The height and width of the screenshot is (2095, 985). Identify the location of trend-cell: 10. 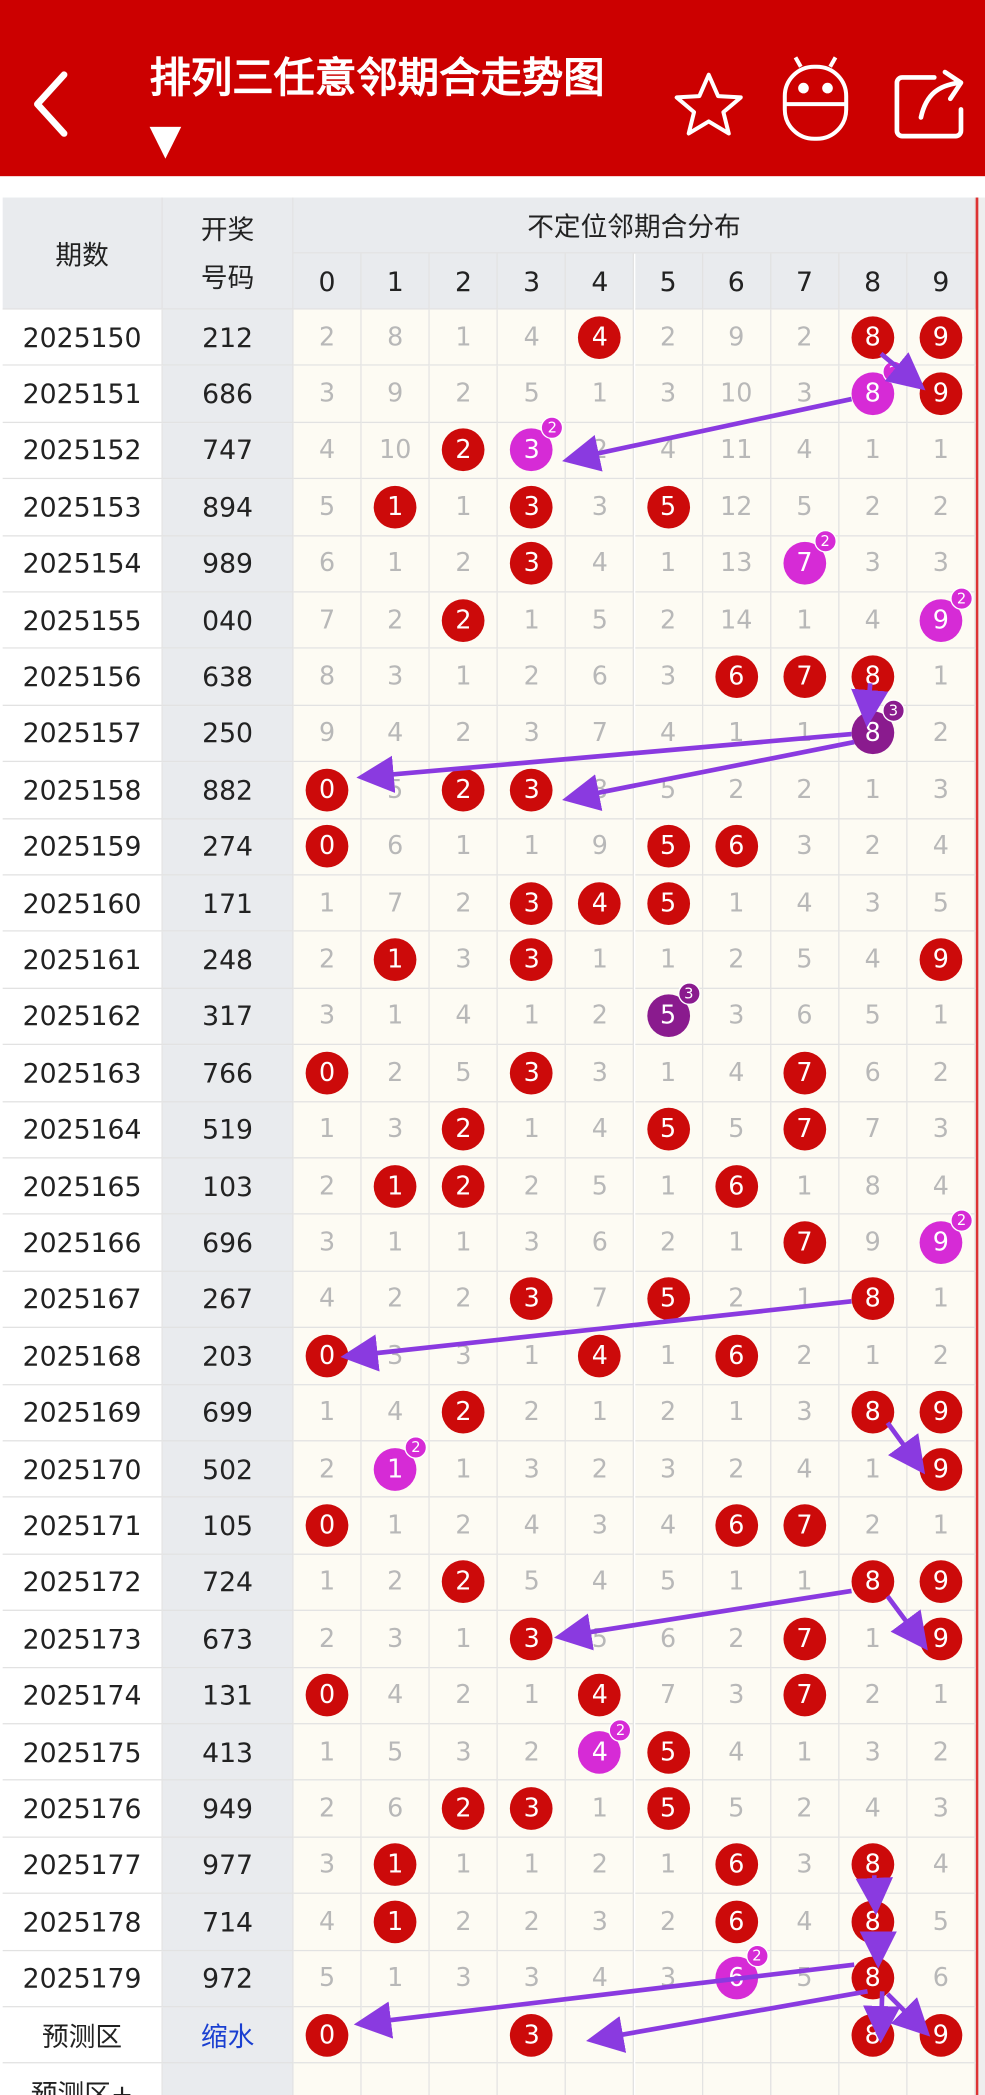
(396, 451).